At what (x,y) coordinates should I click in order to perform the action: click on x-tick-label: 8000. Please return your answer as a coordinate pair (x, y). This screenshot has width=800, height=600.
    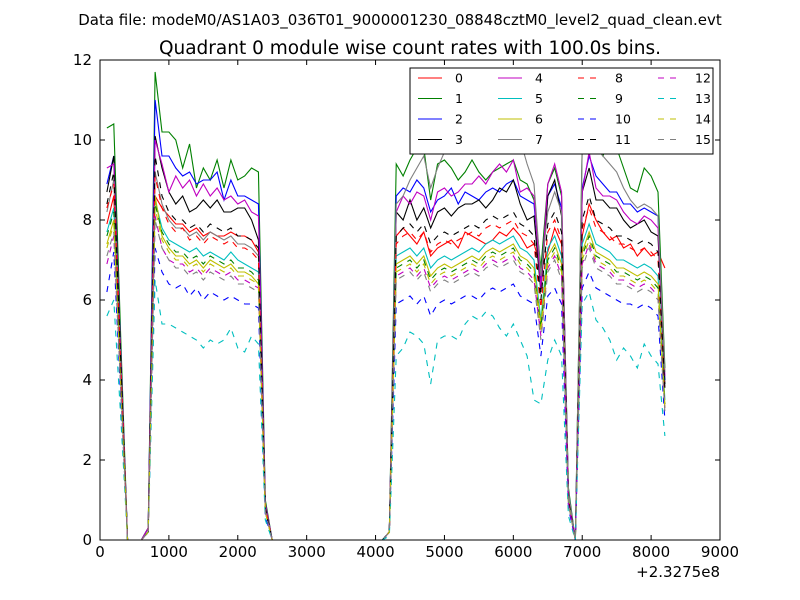
    Looking at the image, I should click on (651, 552).